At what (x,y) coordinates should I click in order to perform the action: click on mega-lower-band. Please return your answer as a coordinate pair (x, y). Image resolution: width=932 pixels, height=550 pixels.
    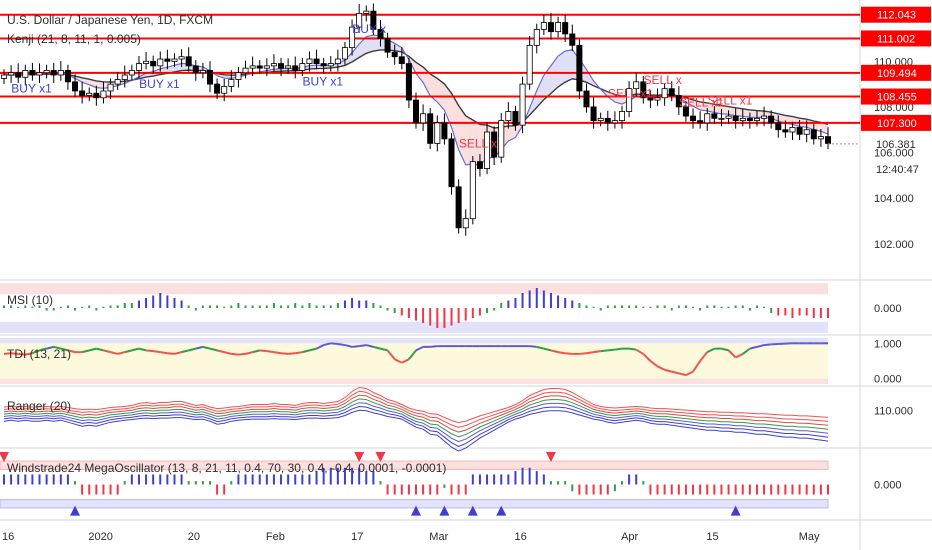
    Looking at the image, I should click on (414, 504).